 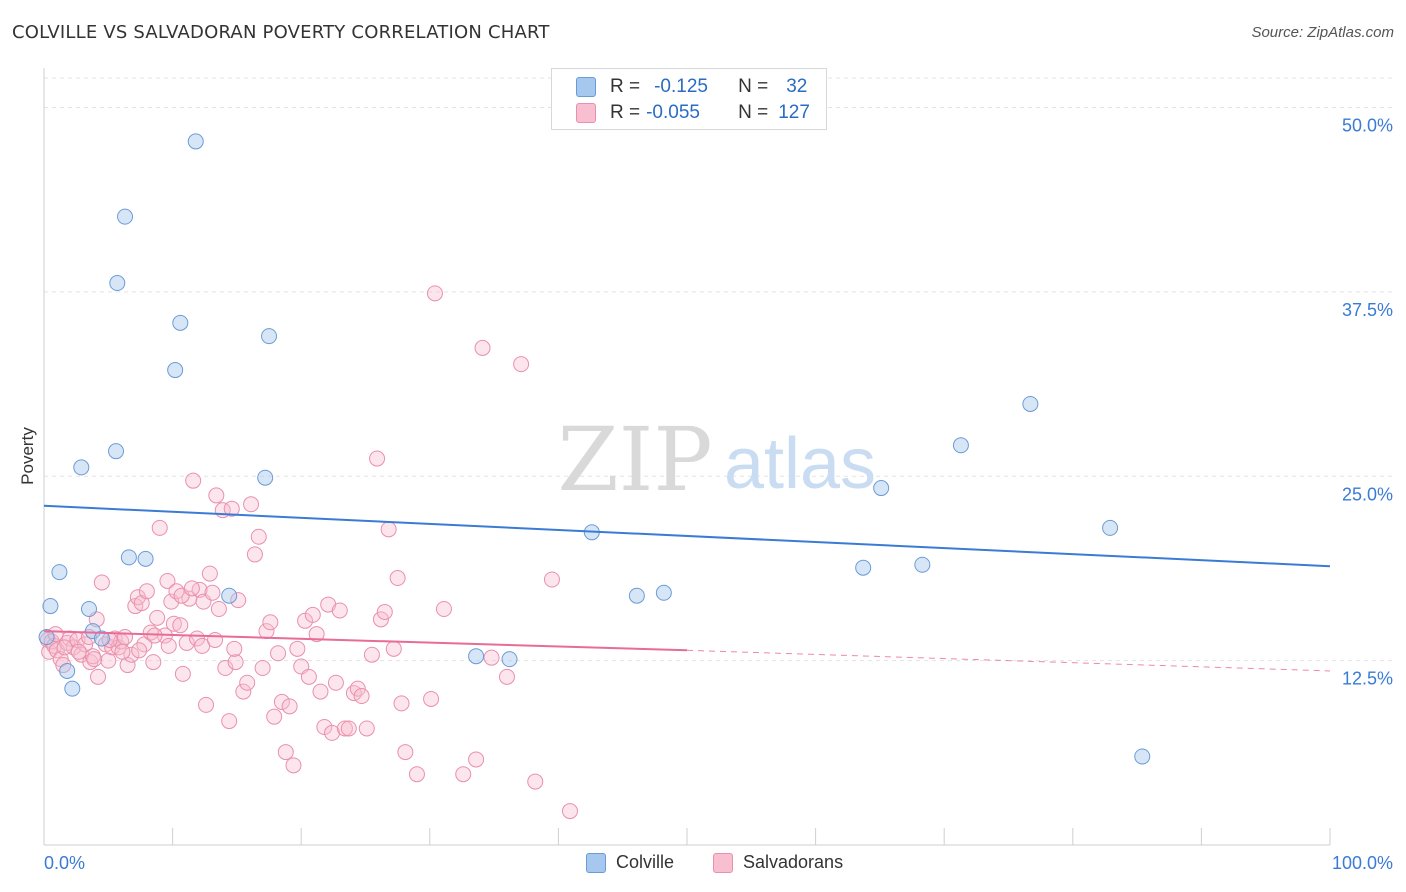 What do you see at coordinates (634, 459) in the screenshot?
I see `watermark-zip: ZIP` at bounding box center [634, 459].